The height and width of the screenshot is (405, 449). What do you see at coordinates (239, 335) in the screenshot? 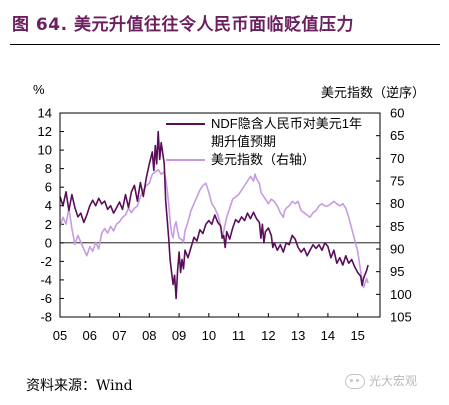
I see `x-tick-label: 11` at bounding box center [239, 335].